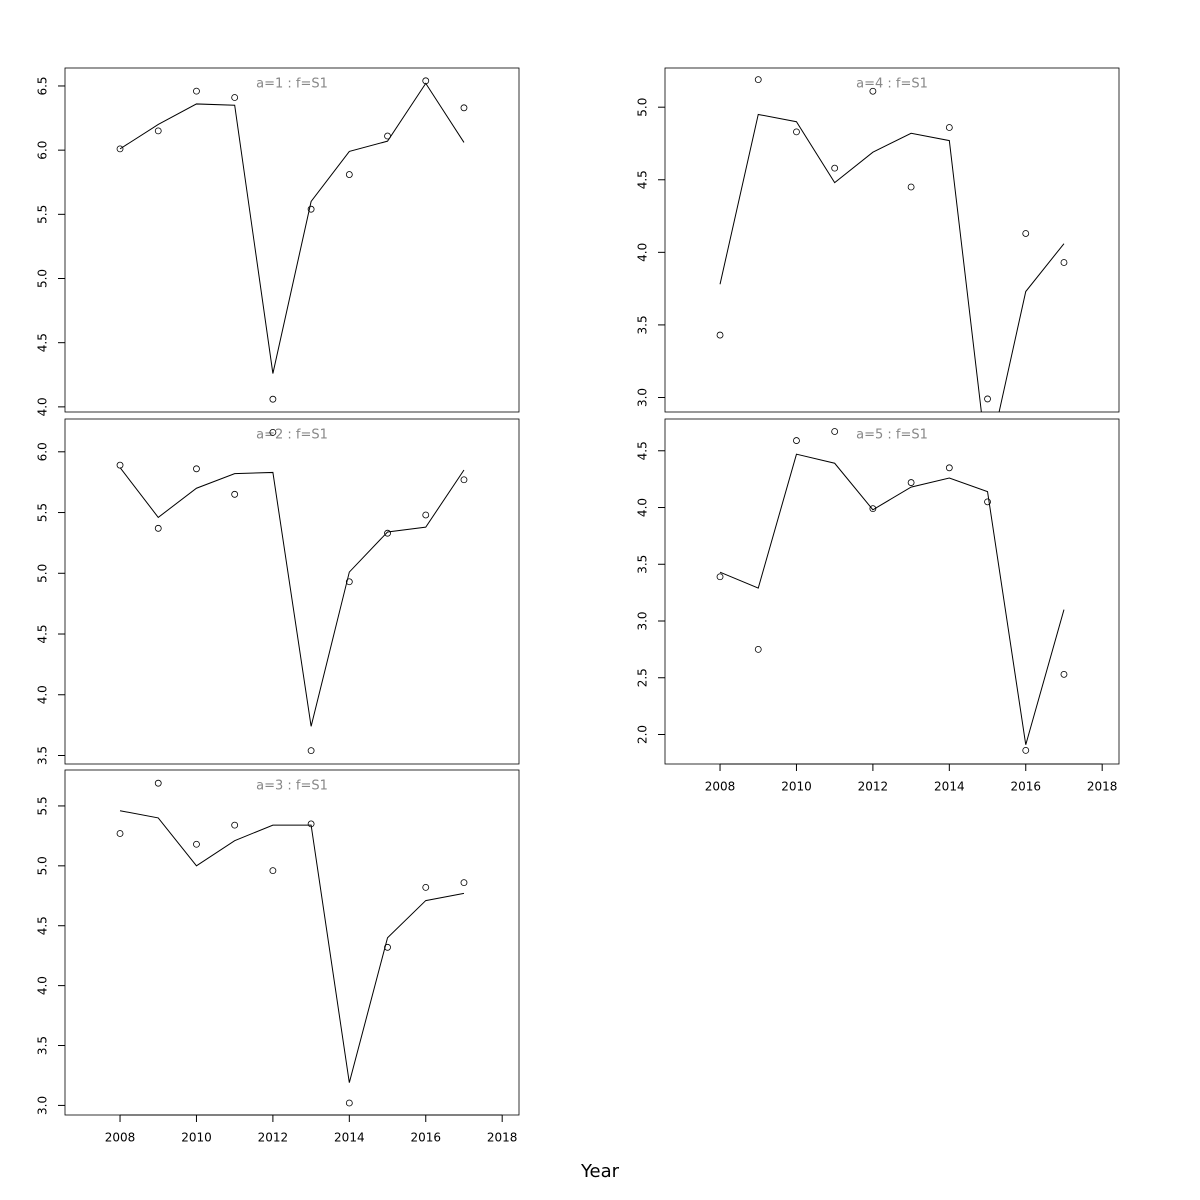 The width and height of the screenshot is (1200, 1200). What do you see at coordinates (292, 435) in the screenshot?
I see `panel-title: a=2 : f=S1` at bounding box center [292, 435].